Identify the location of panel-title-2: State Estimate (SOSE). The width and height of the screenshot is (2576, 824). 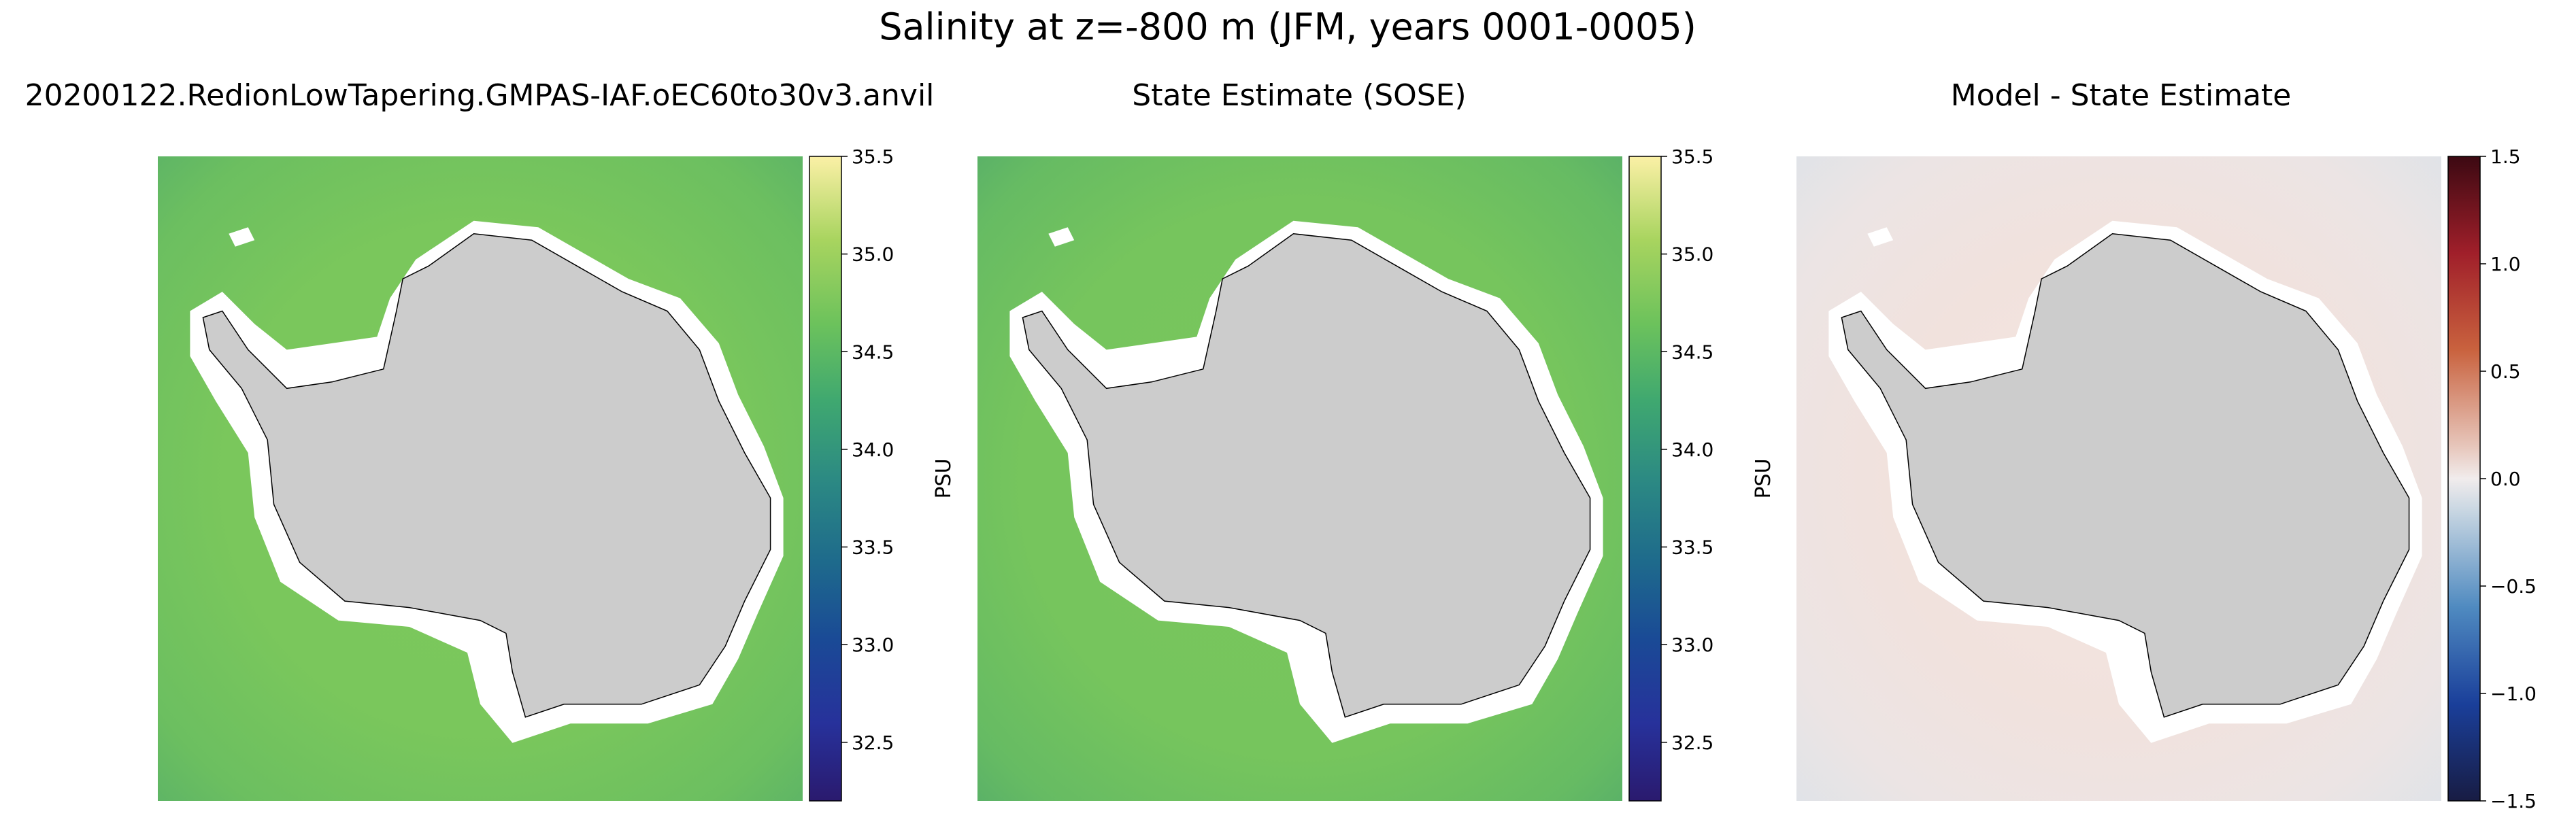
(1299, 95).